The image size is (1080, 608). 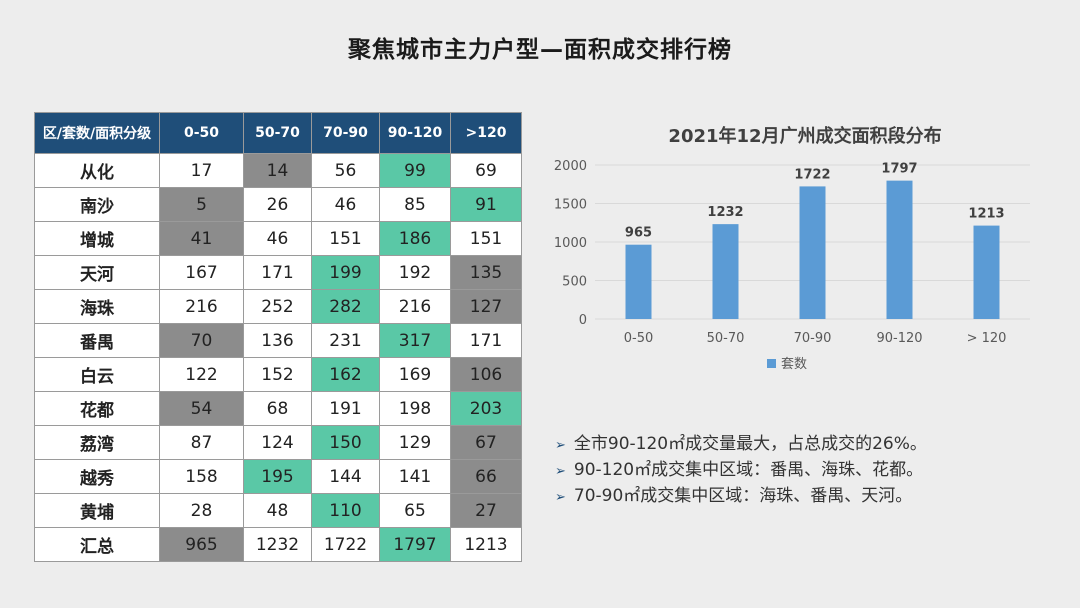 What do you see at coordinates (486, 170) in the screenshot?
I see `table-cell: 69` at bounding box center [486, 170].